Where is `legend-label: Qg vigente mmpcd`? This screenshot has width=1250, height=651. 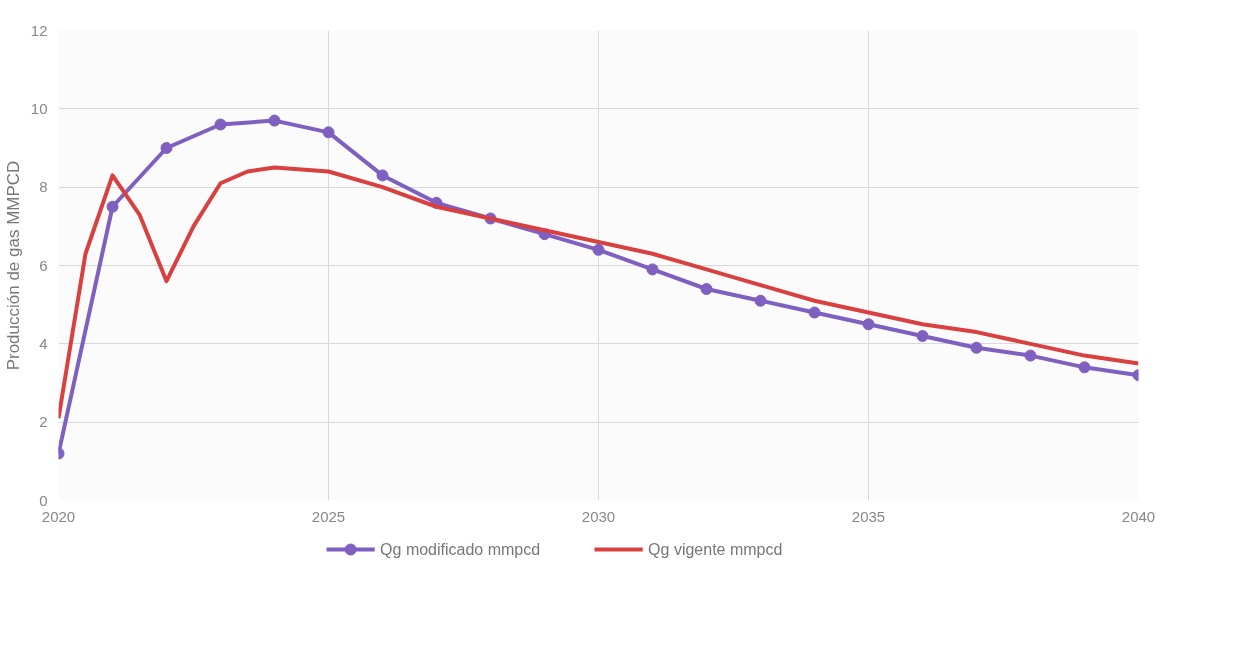
legend-label: Qg vigente mmpcd is located at coordinates (715, 549).